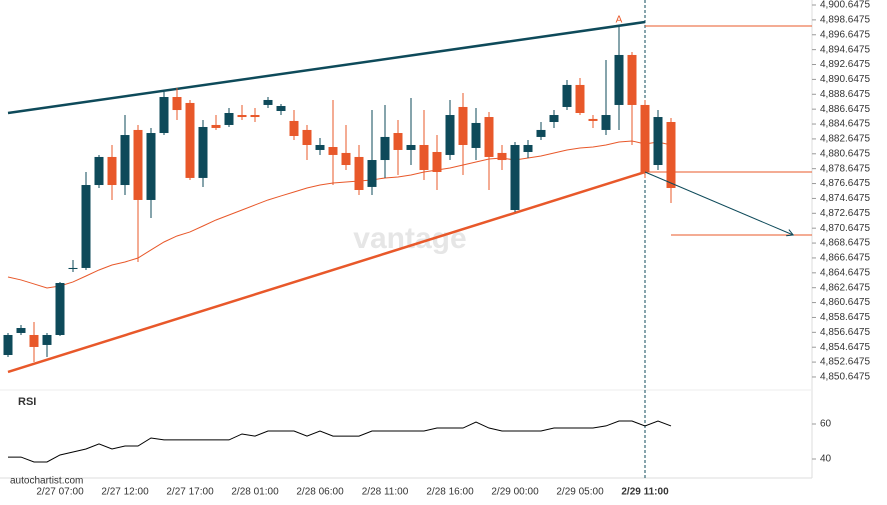 The height and width of the screenshot is (505, 887). What do you see at coordinates (845, 272) in the screenshot?
I see `y-tick-label: 4,864.6475` at bounding box center [845, 272].